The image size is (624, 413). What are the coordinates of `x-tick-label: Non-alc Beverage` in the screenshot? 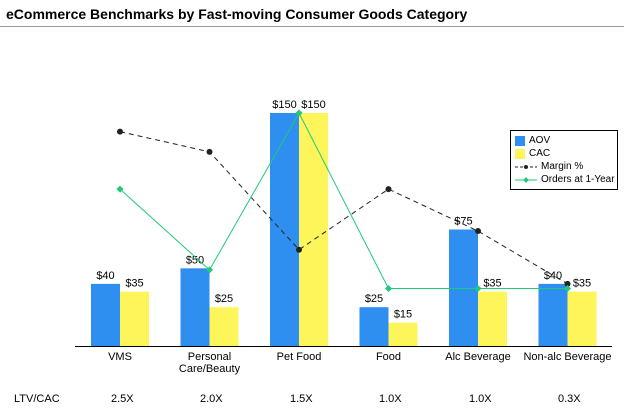 It's located at (567, 357).